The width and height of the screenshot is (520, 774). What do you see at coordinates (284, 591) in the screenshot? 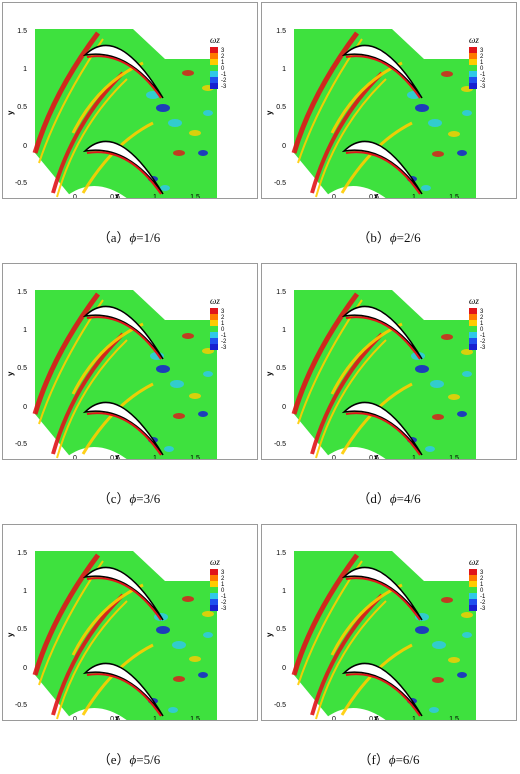
I see `y-tick-label: 1` at bounding box center [284, 591].